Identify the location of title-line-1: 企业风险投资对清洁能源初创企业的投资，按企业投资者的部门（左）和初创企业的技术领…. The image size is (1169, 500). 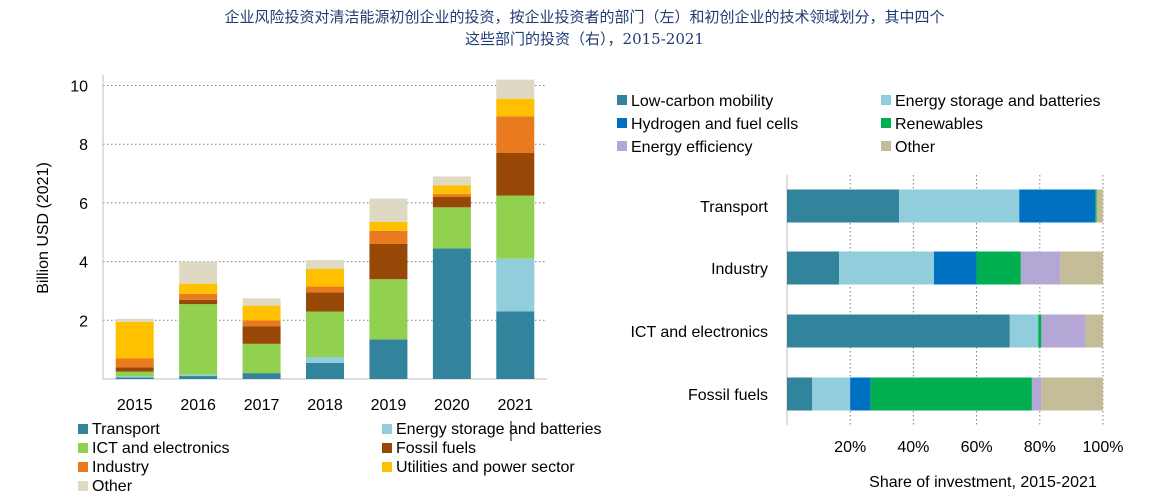
(584, 17).